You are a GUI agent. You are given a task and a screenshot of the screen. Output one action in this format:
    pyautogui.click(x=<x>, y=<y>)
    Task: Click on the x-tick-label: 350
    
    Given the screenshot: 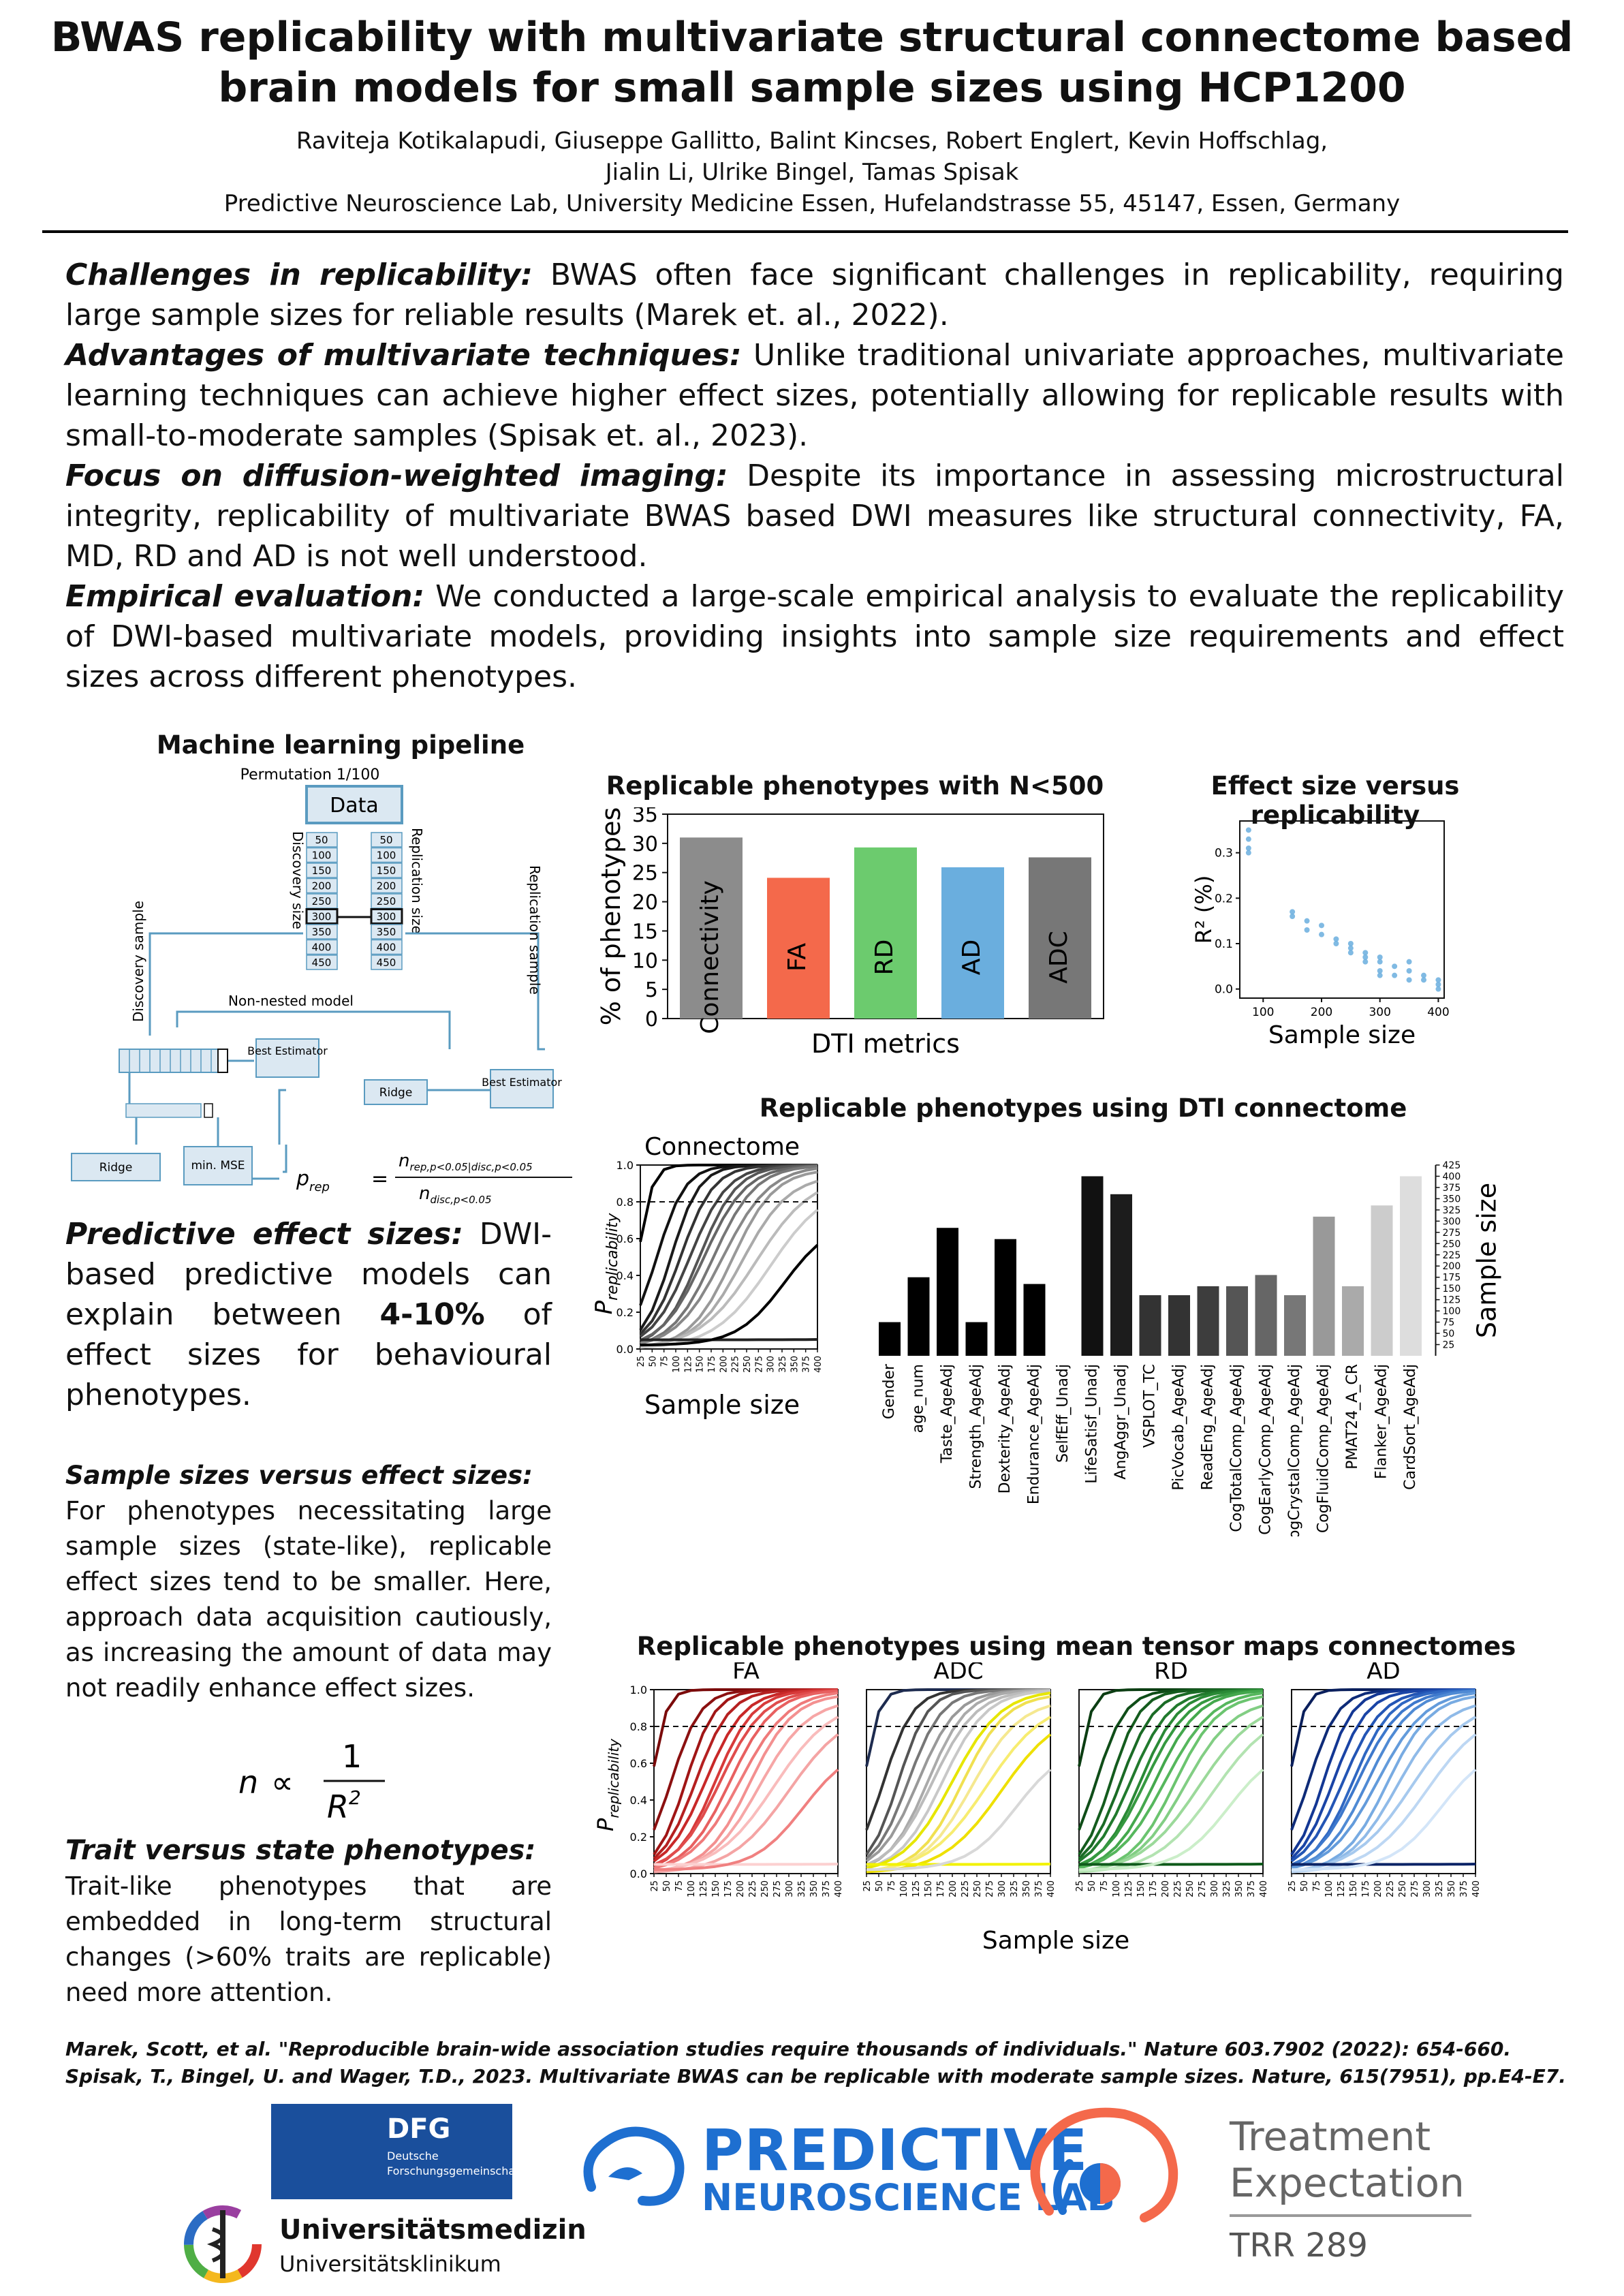 What is the action you would take?
    pyautogui.click(x=1027, y=1889)
    